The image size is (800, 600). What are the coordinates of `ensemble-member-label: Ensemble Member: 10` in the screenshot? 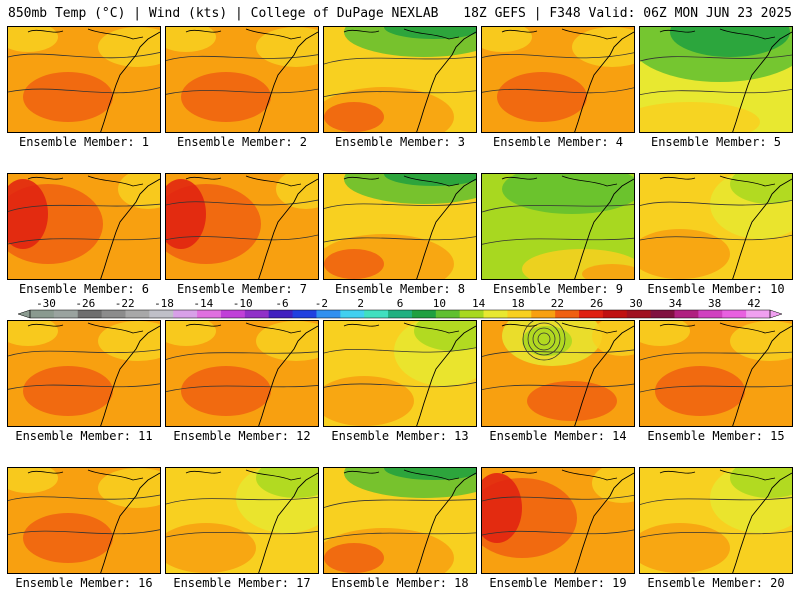 It's located at (716, 289).